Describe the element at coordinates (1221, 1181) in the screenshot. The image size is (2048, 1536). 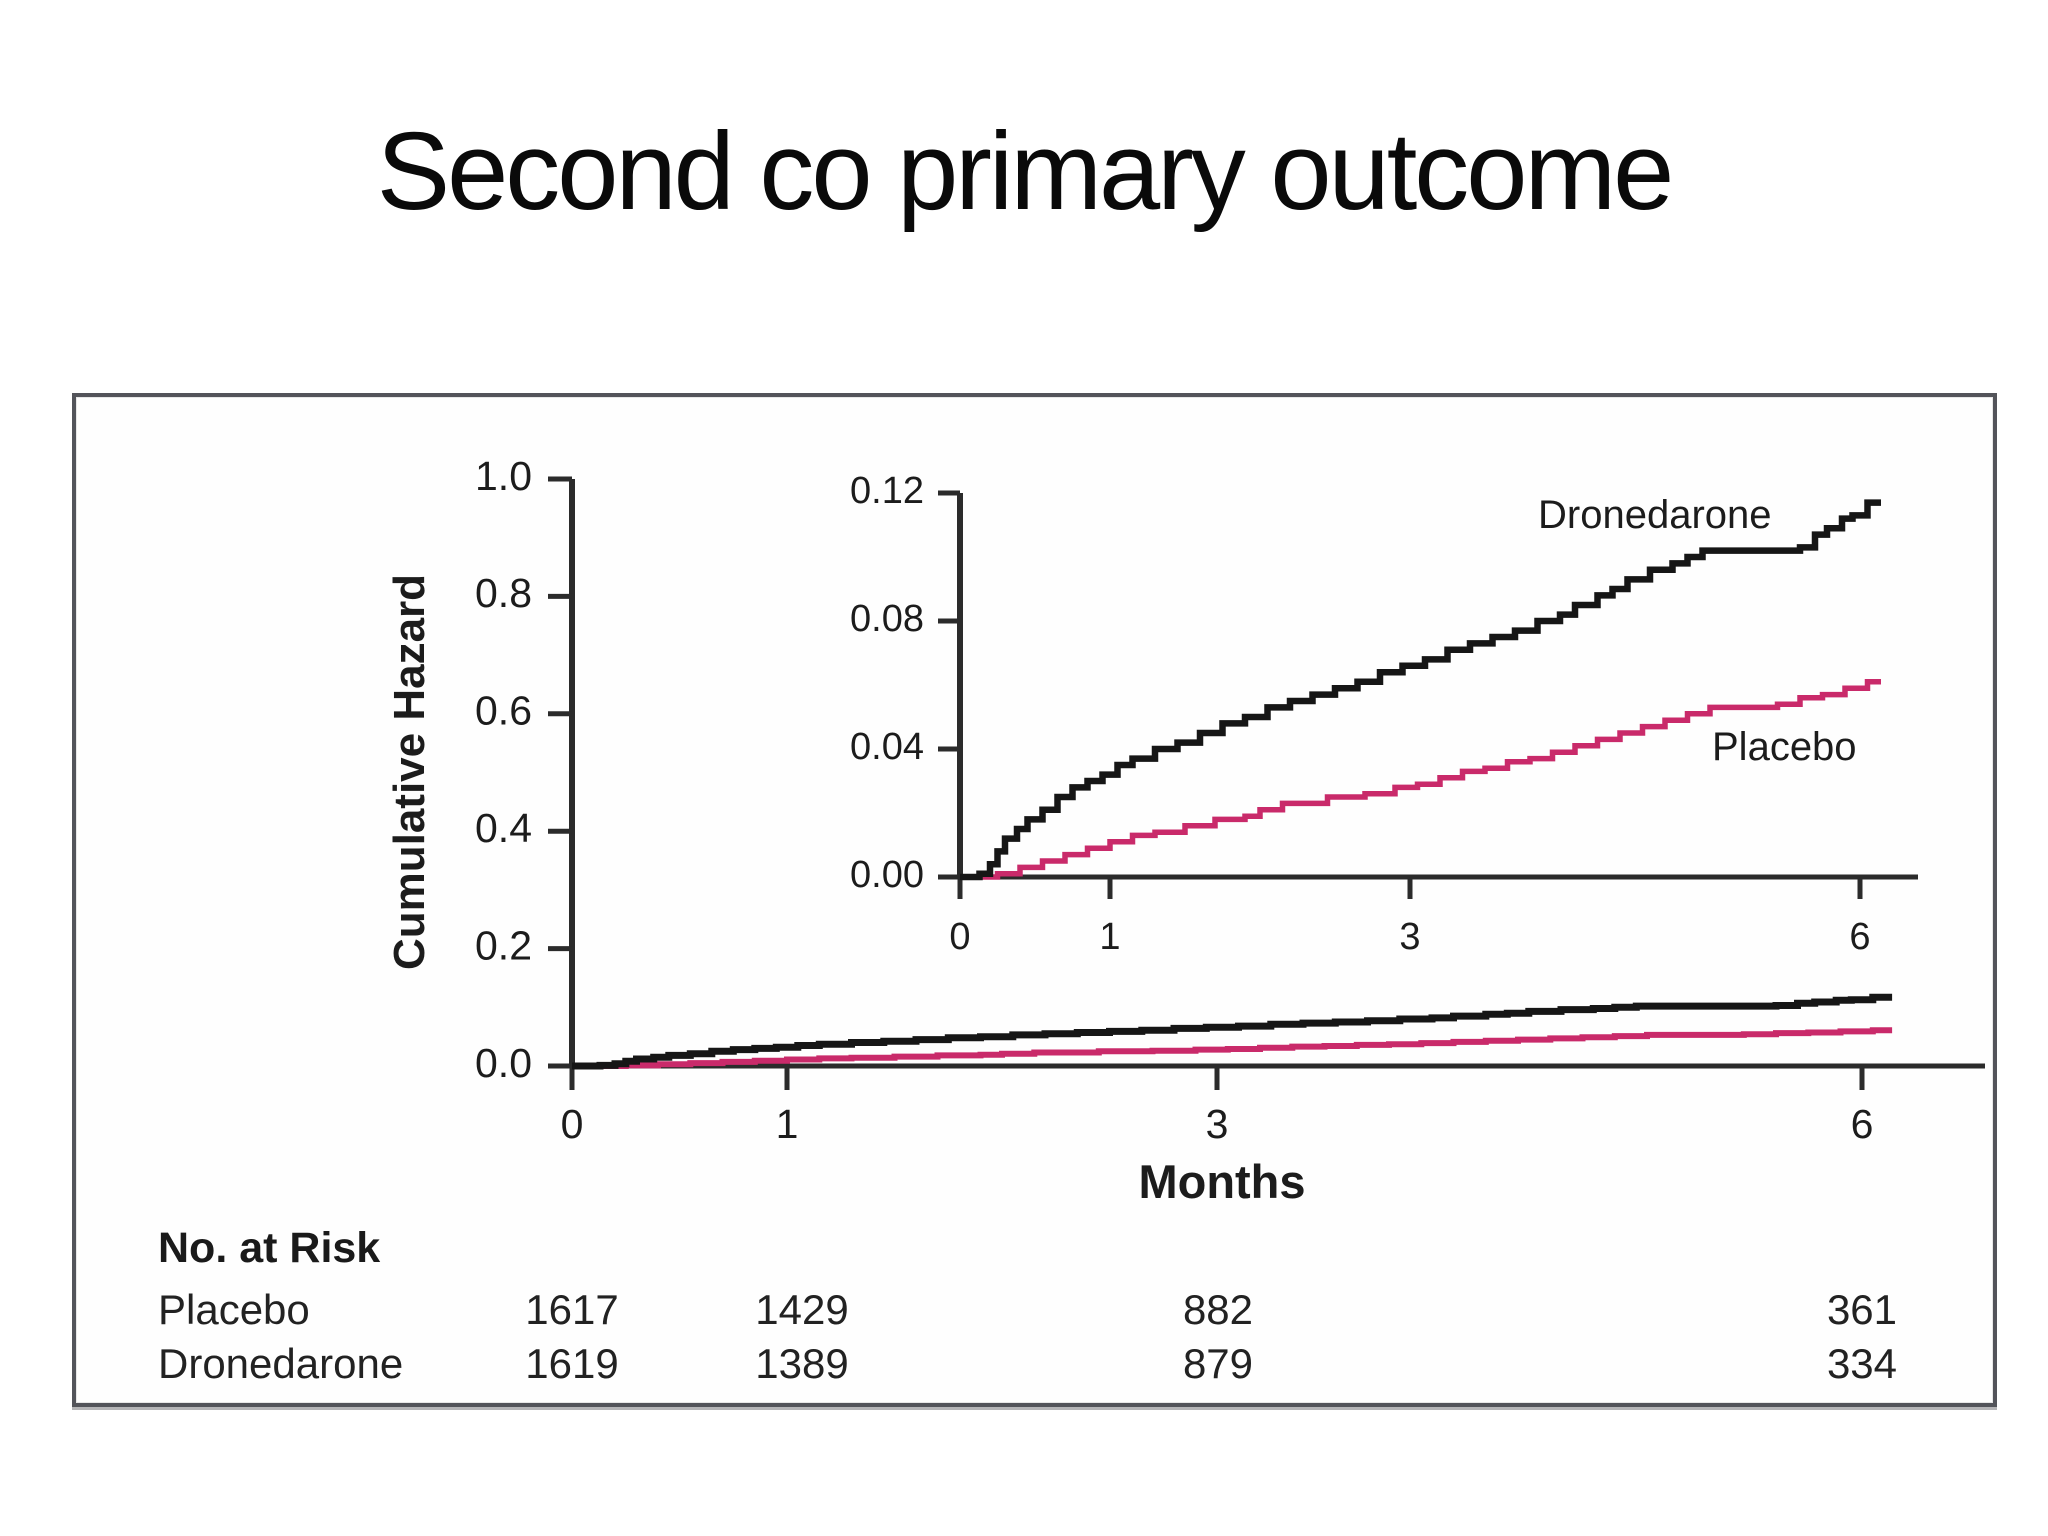
I see `main-x-axis-title: Months` at that location.